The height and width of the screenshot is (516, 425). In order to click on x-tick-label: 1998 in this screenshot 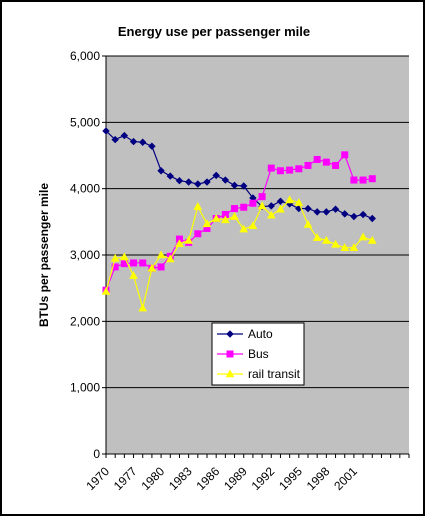, I will do `click(318, 478)`.